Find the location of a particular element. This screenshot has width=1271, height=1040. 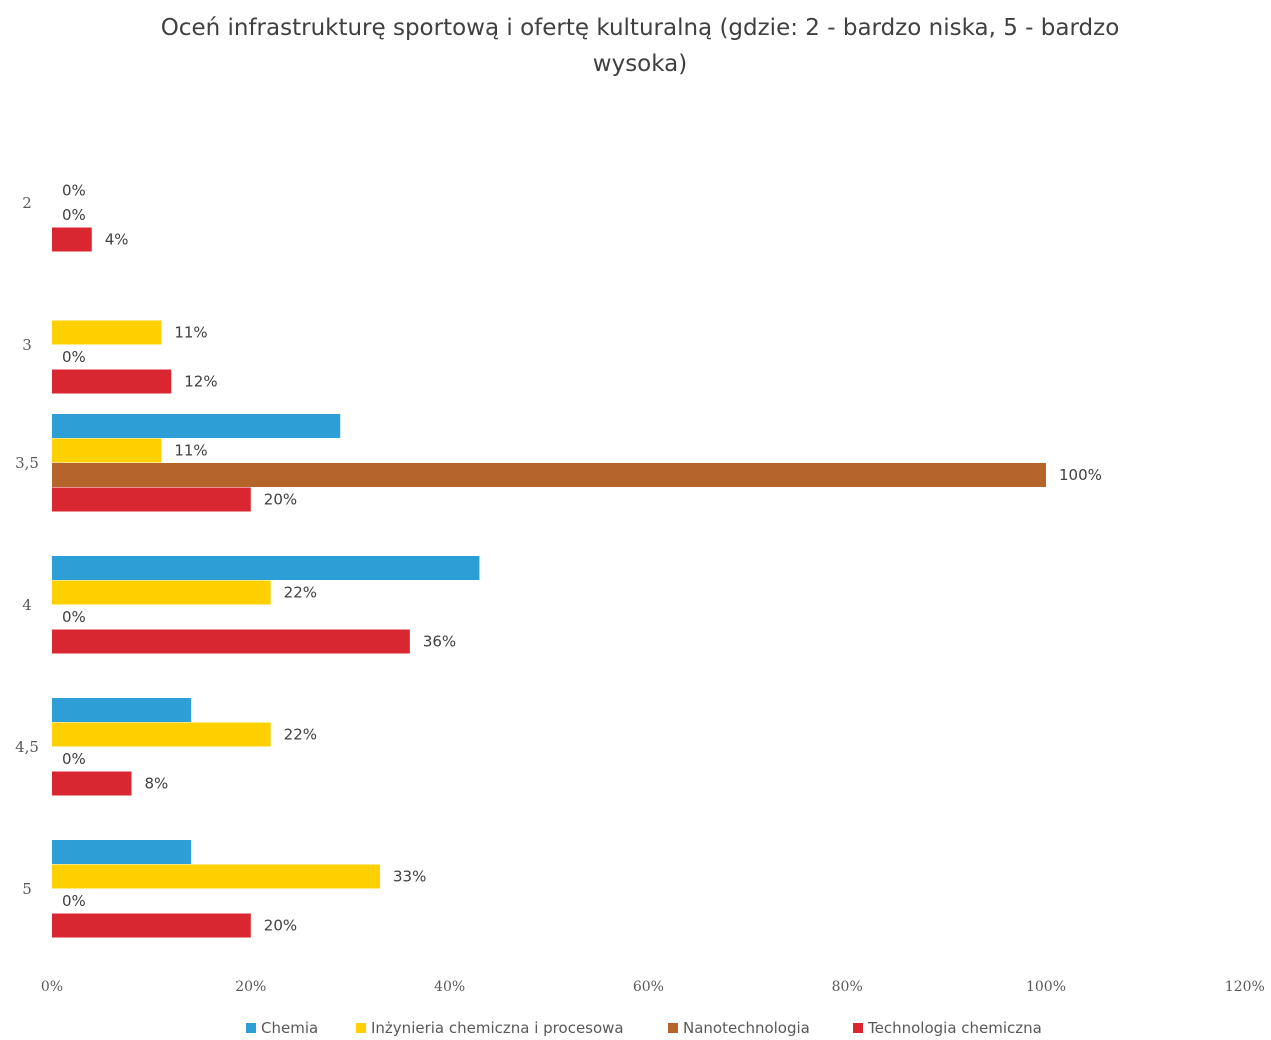

category-label: 3,5 is located at coordinates (27, 463).